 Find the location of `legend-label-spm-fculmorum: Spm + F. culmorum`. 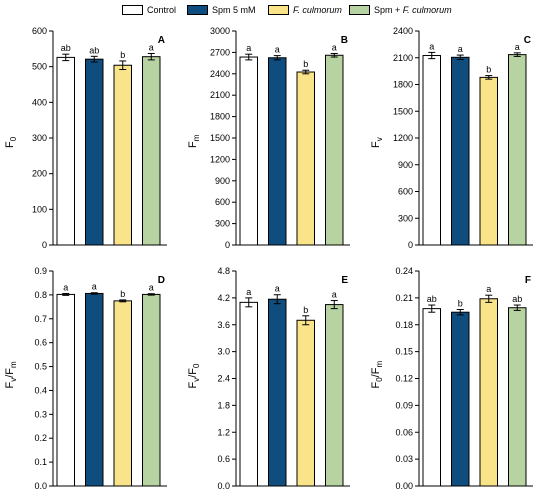

legend-label-spm-fculmorum: Spm + F. culmorum is located at coordinates (413, 10).